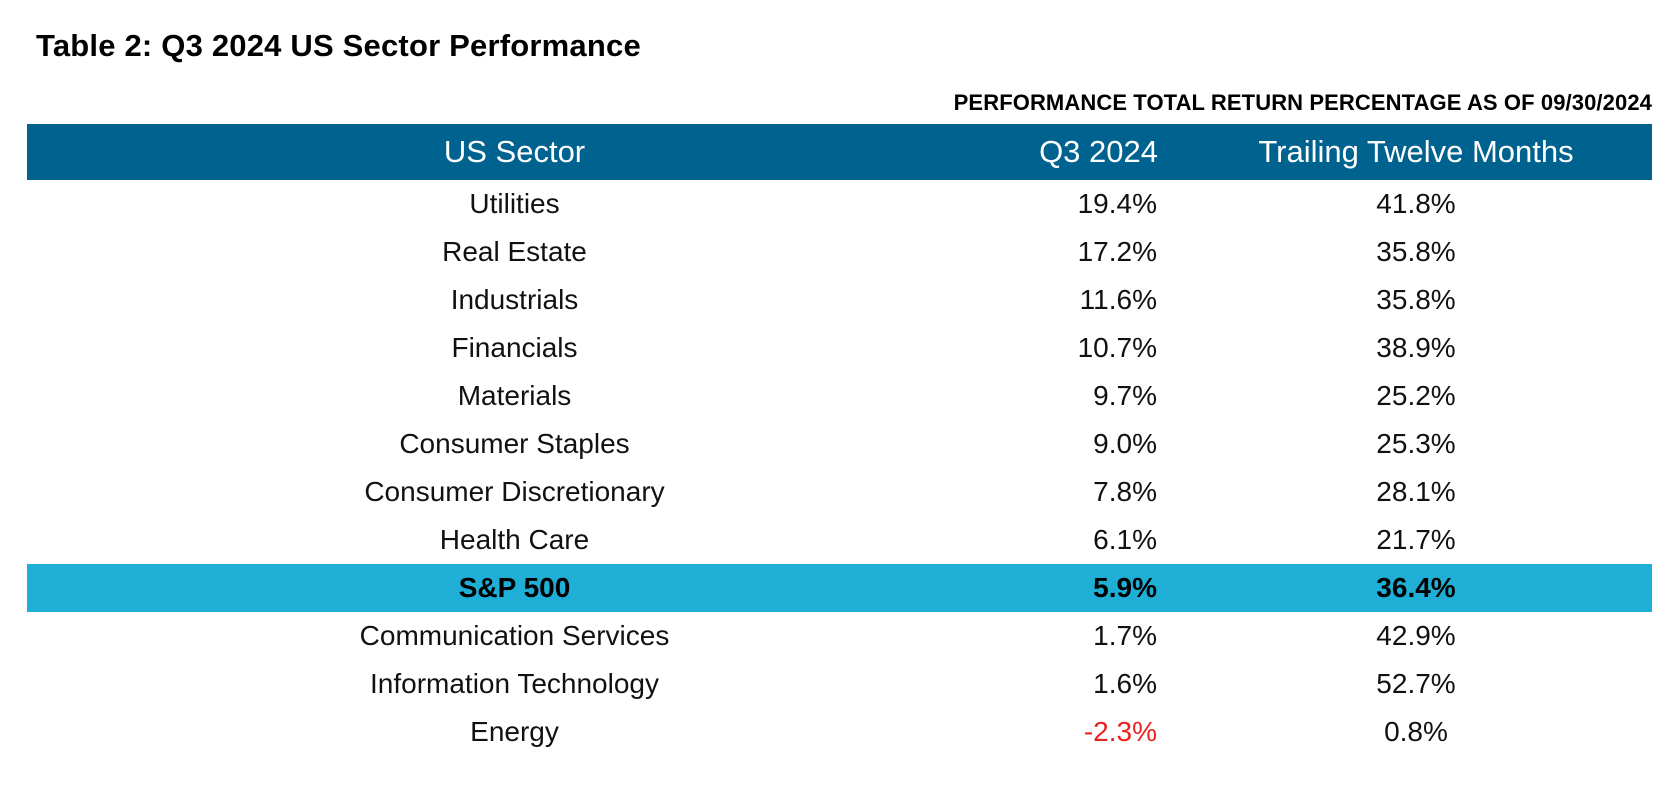 The image size is (1678, 788). What do you see at coordinates (1416, 635) in the screenshot?
I see `ttm-return-cell: 42.9%` at bounding box center [1416, 635].